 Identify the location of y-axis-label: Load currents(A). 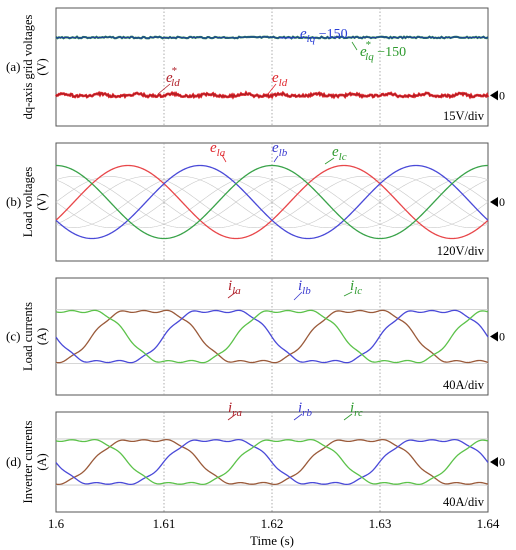
(35, 336).